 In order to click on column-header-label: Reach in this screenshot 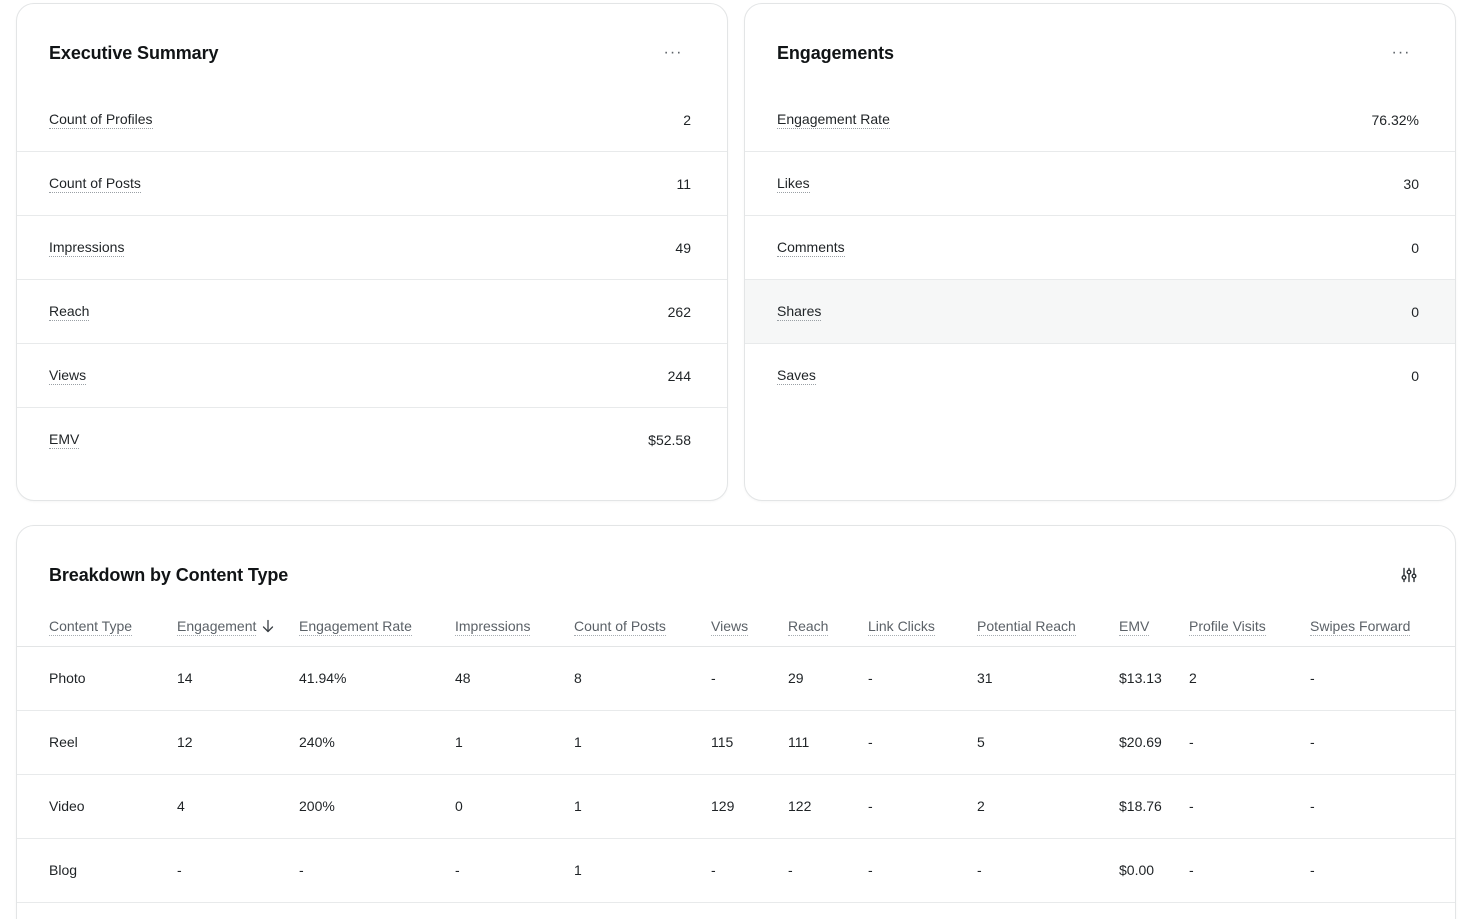, I will do `click(808, 627)`.